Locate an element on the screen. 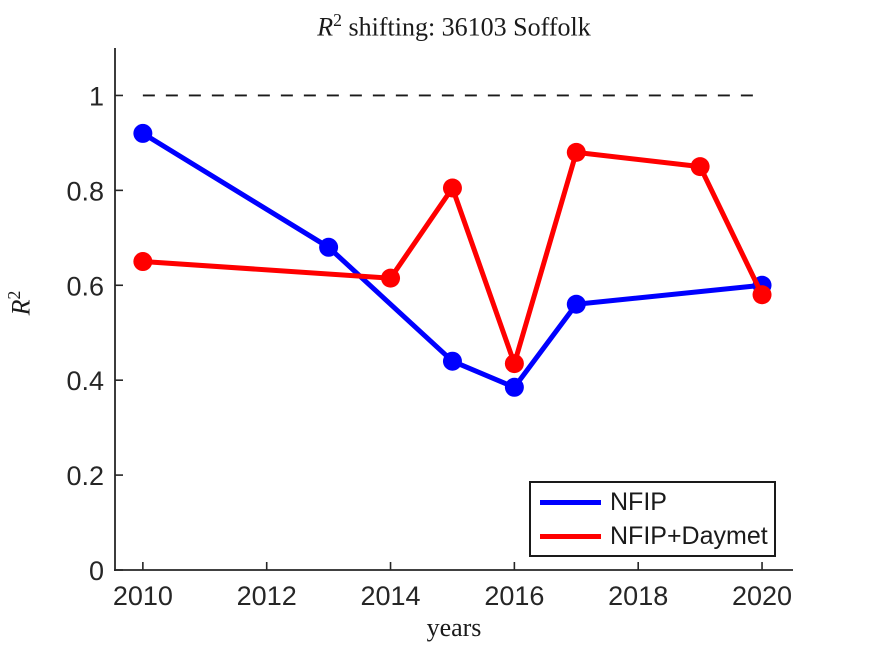  y-tick-label-0.4: 0.4 is located at coordinates (85, 381).